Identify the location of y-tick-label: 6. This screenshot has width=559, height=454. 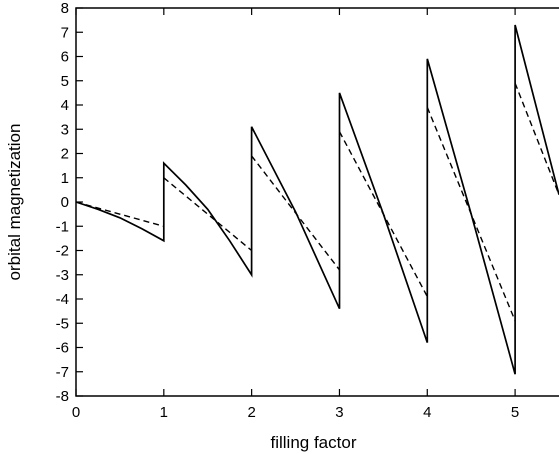
(65, 57).